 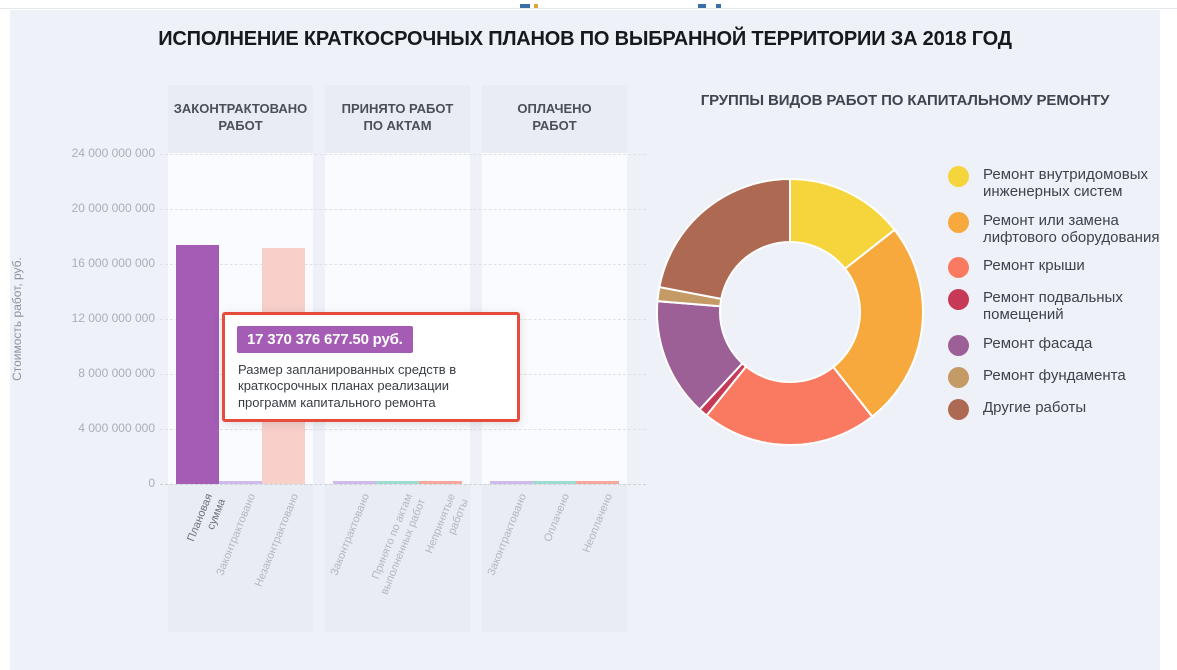 What do you see at coordinates (554, 482) in the screenshot?
I see `bar-оплачено` at bounding box center [554, 482].